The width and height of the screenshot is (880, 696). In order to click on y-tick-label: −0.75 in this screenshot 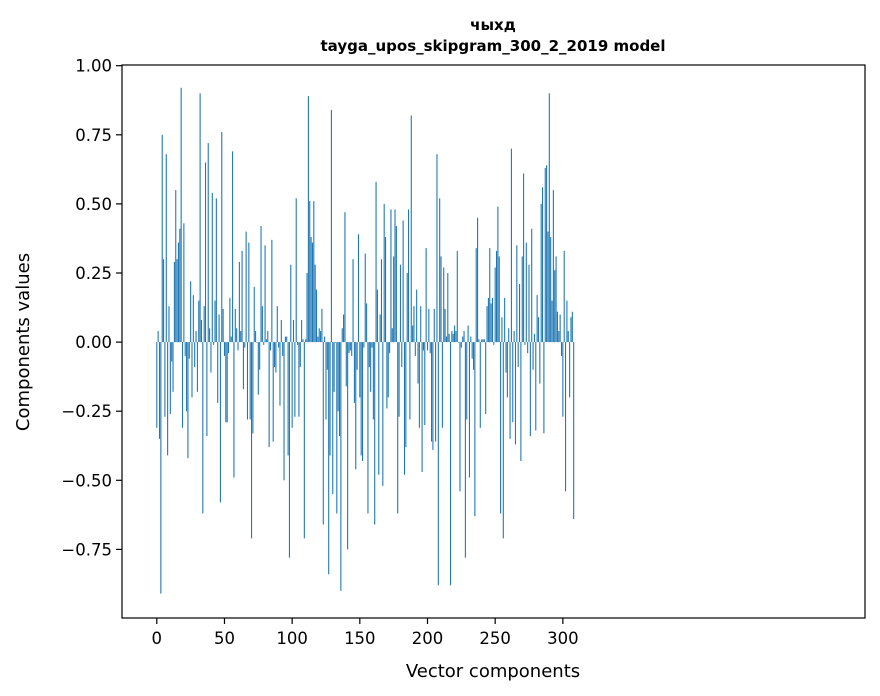, I will do `click(86, 549)`.